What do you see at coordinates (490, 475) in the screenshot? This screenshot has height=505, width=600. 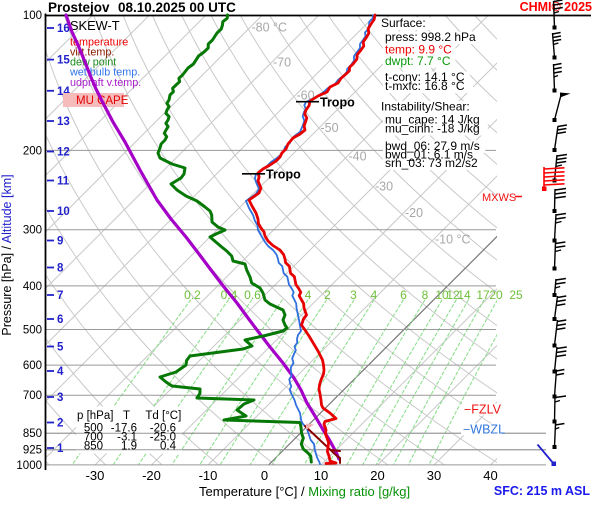 I see `svg-text: 40` at bounding box center [490, 475].